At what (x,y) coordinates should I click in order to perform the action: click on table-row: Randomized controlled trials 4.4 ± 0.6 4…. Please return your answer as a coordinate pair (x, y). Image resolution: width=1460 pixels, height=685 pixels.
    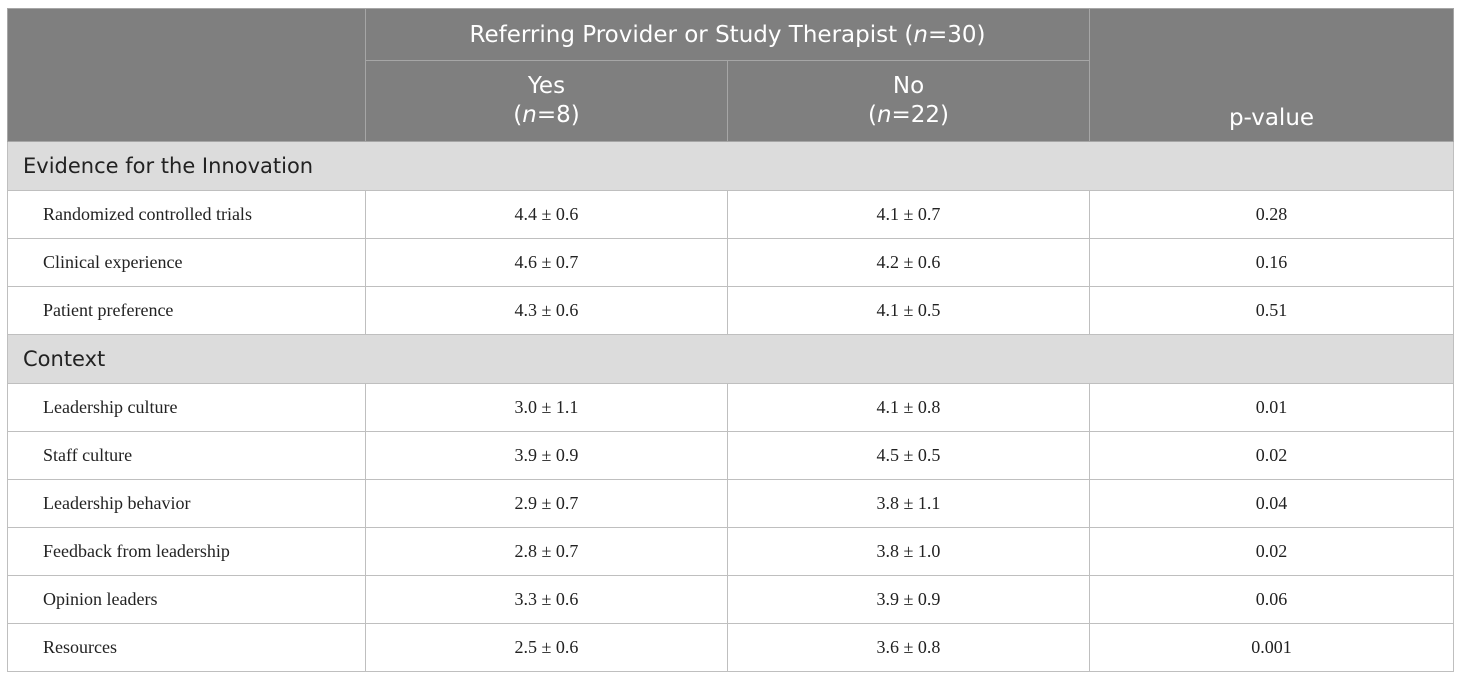
    Looking at the image, I should click on (730, 214).